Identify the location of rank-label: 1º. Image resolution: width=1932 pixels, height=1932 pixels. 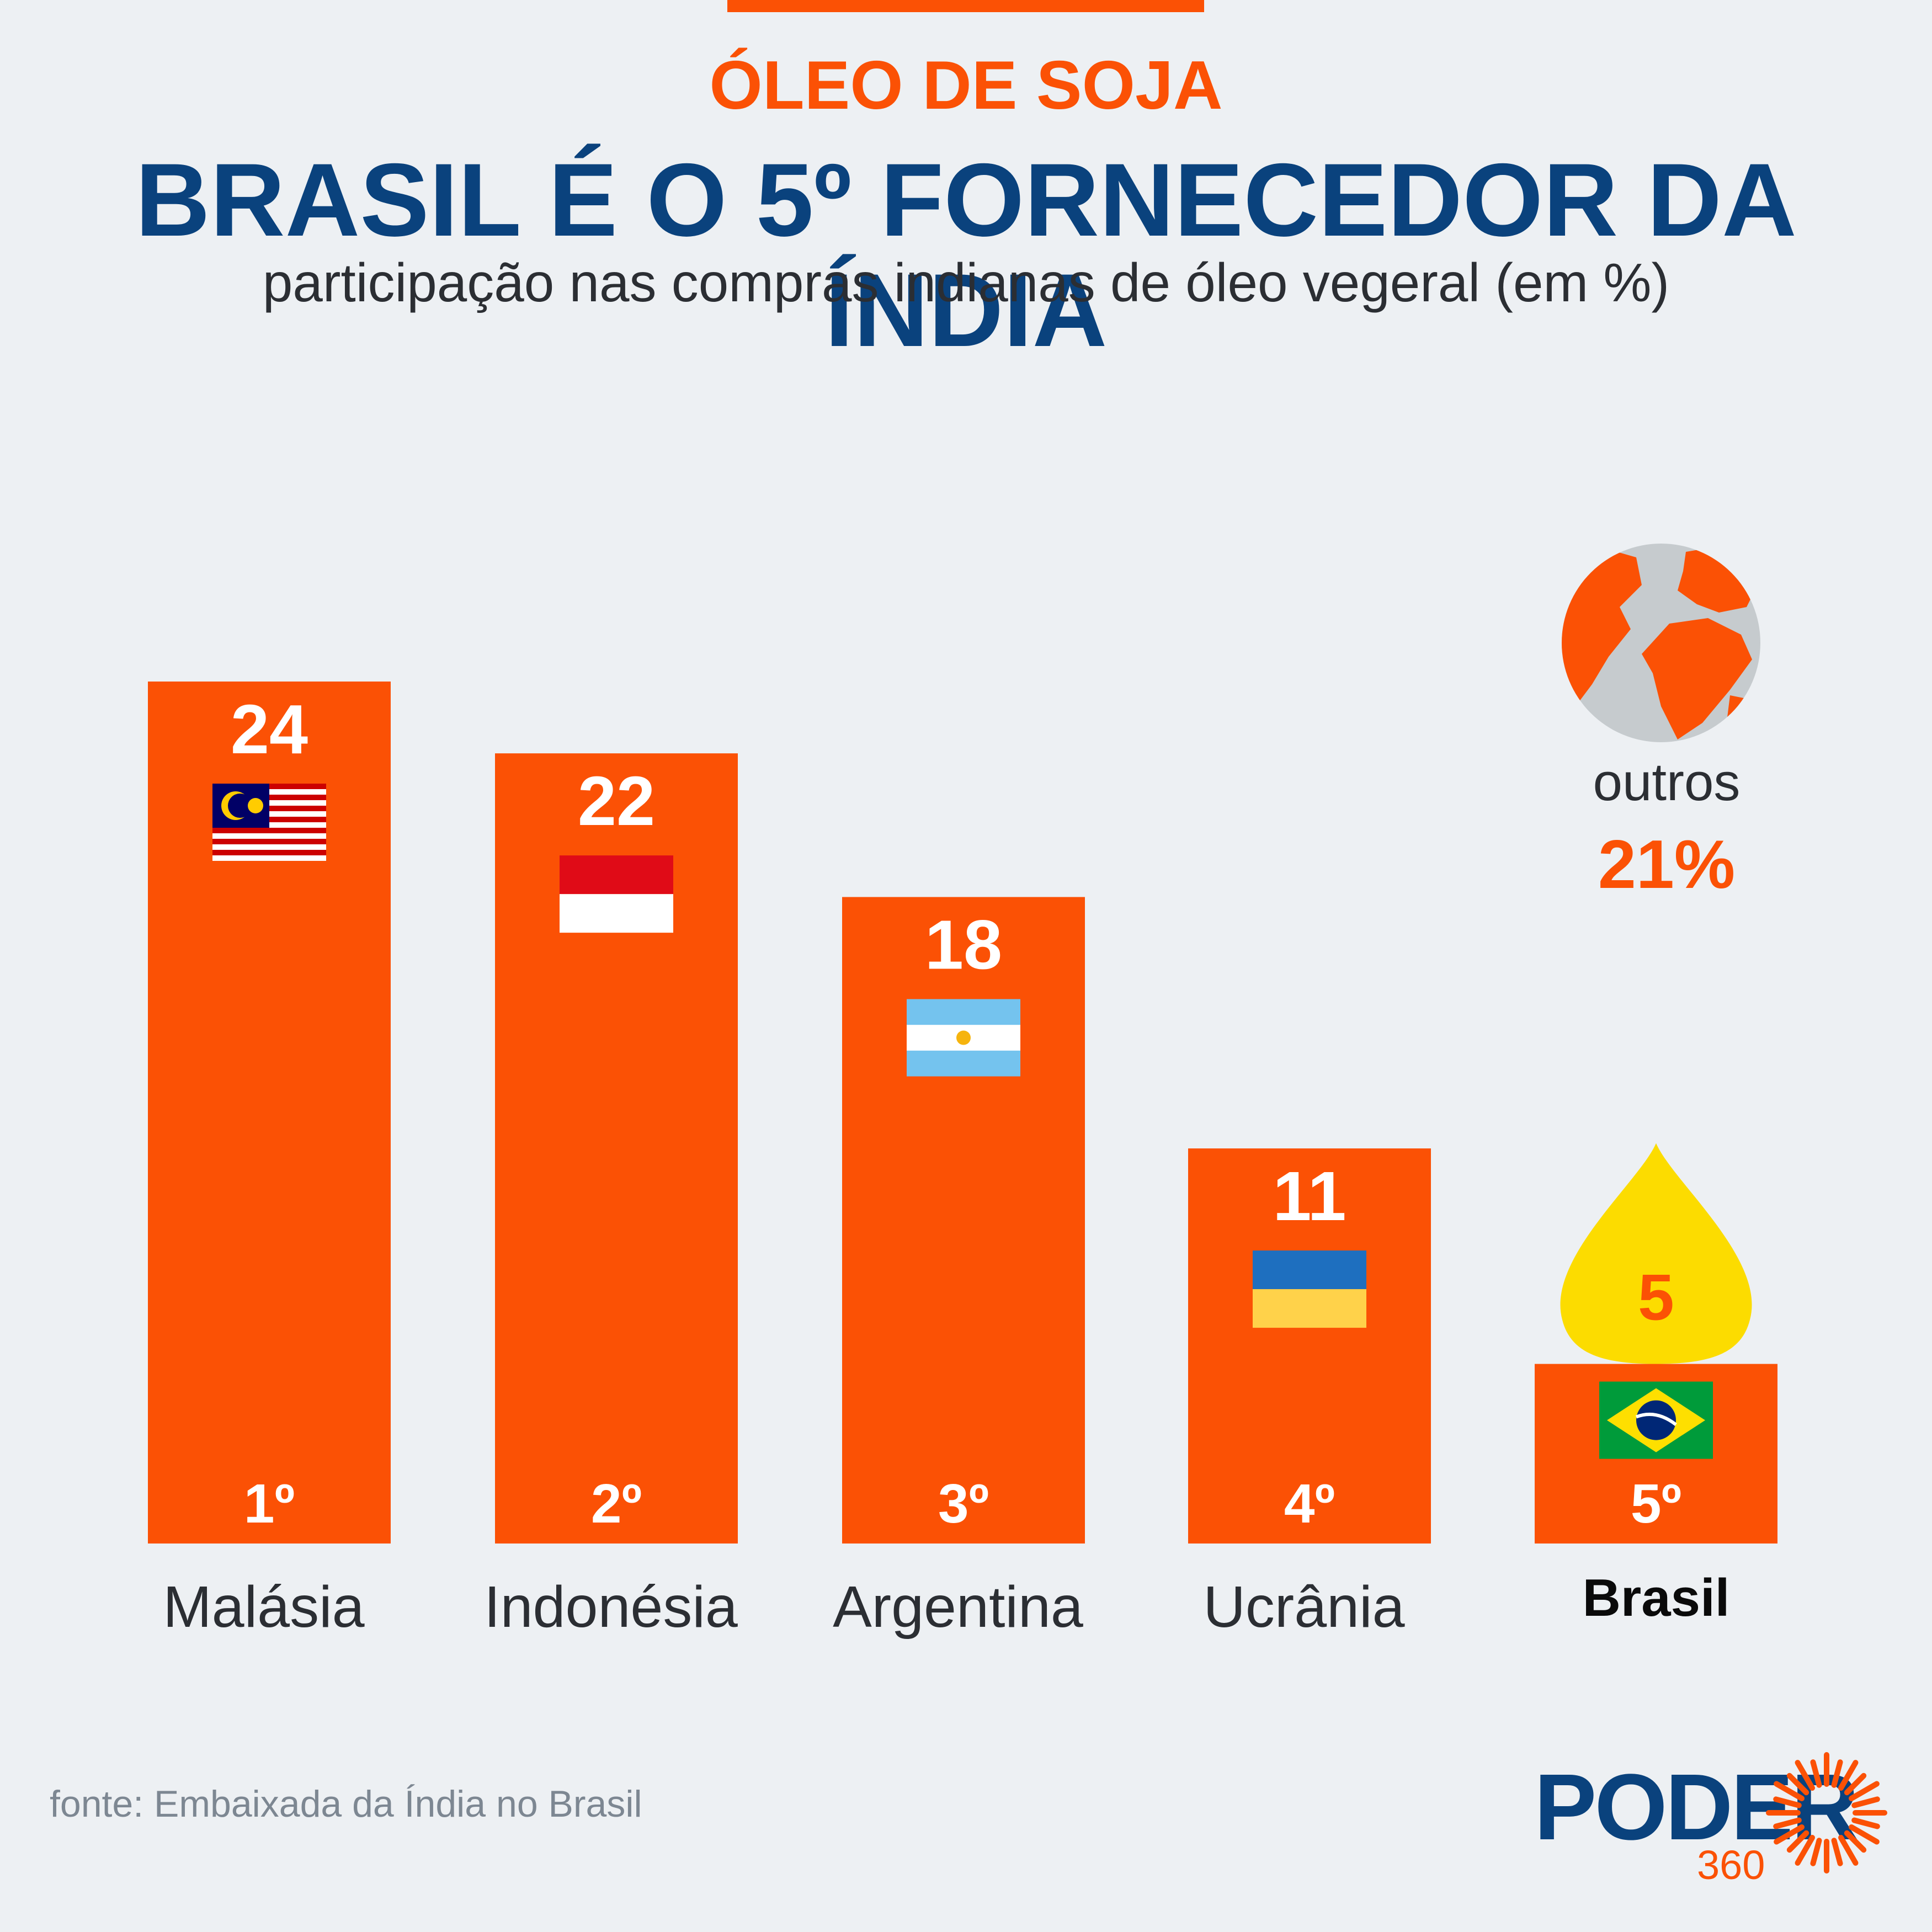
(269, 1504).